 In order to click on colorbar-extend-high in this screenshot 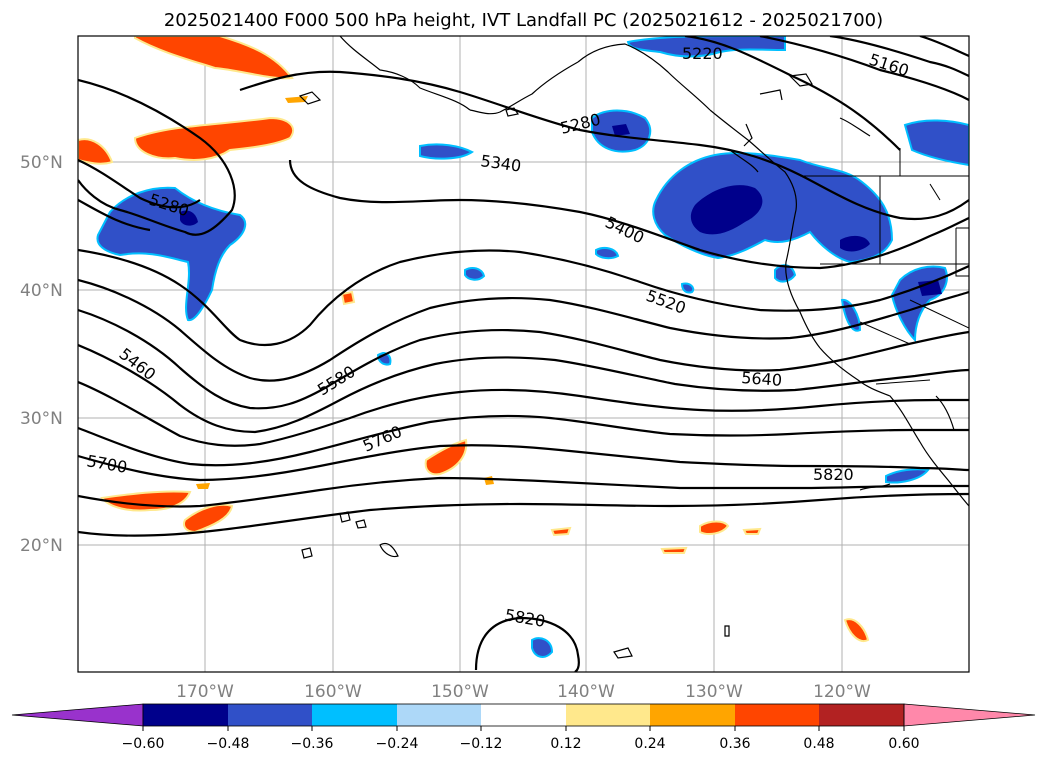, I will do `click(969, 715)`.